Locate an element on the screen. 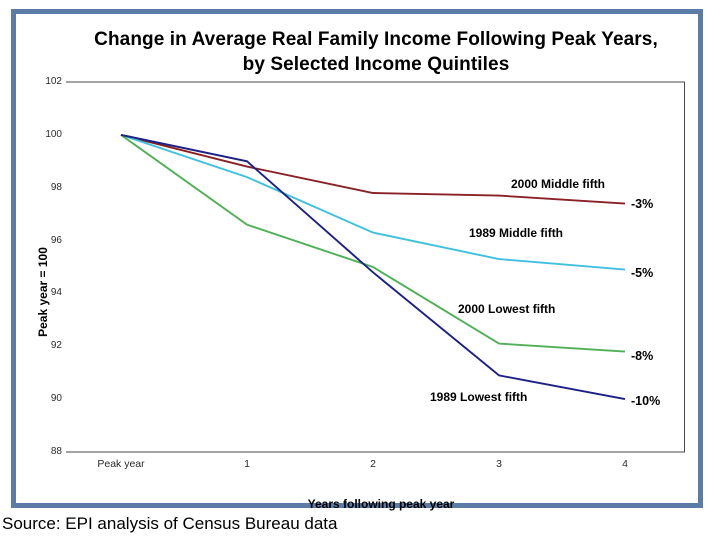  y-tick-label-94: 94 is located at coordinates (56, 293).